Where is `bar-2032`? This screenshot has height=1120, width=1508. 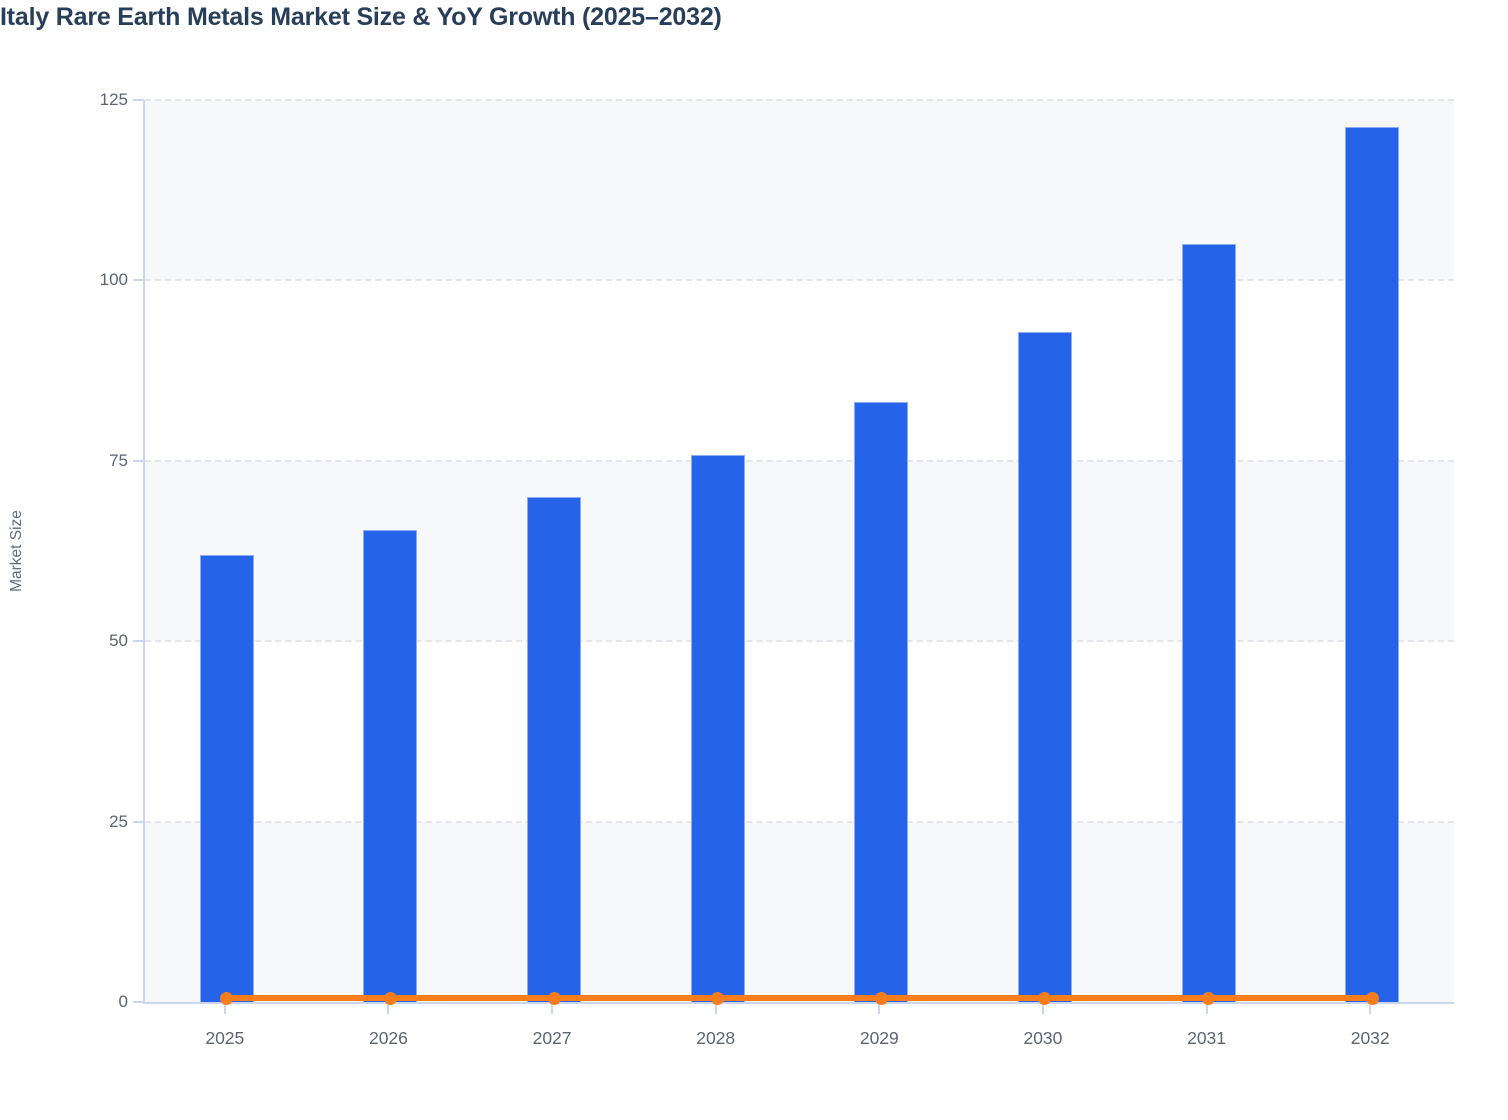
bar-2032 is located at coordinates (1372, 564).